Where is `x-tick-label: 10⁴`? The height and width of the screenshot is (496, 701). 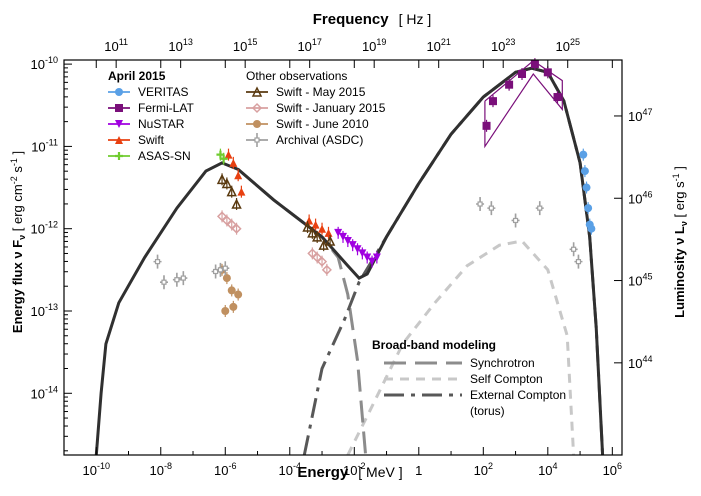
x-tick-label: 10⁴ is located at coordinates (547, 469).